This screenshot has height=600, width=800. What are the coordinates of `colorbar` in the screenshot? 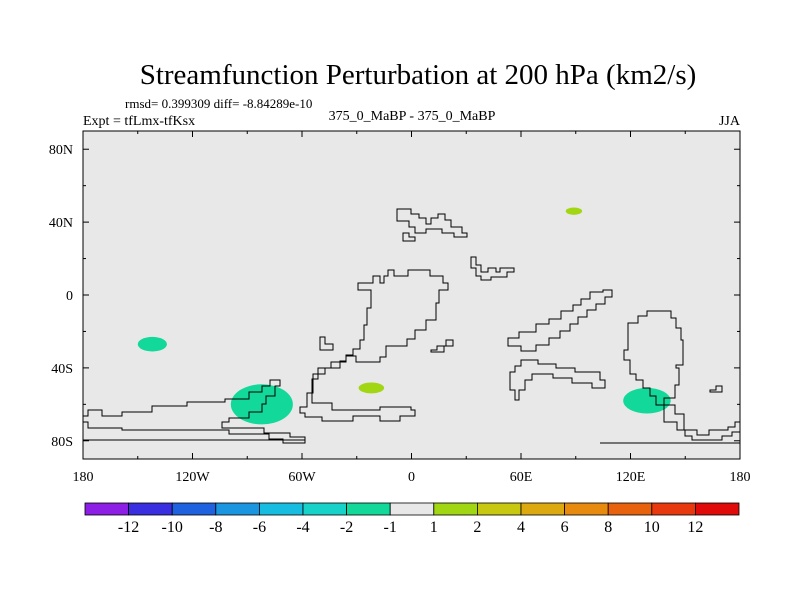 It's located at (412, 509).